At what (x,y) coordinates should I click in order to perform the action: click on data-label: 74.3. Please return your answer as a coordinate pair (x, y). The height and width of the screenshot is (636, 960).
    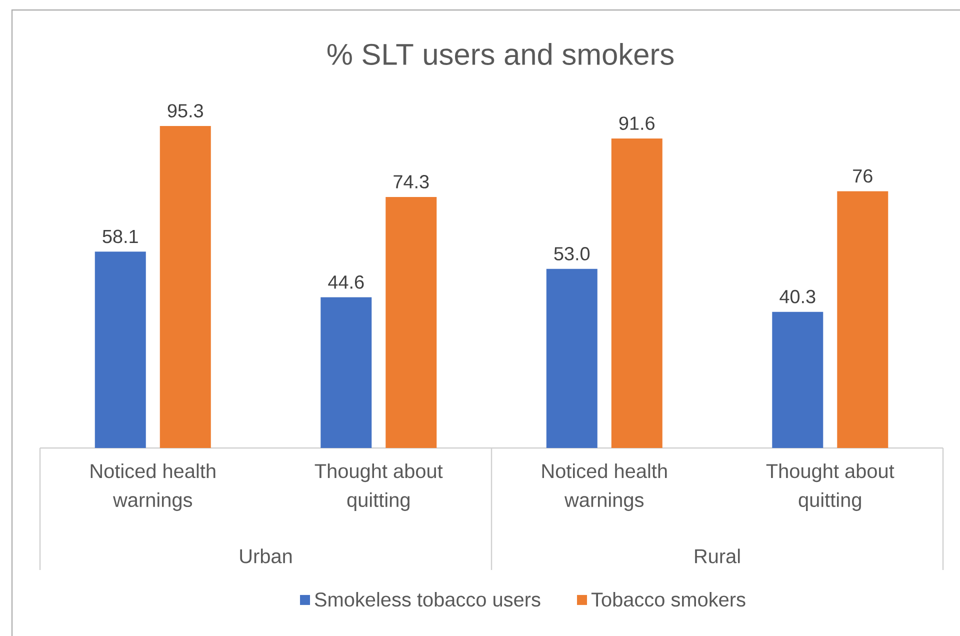
    Looking at the image, I should click on (411, 181).